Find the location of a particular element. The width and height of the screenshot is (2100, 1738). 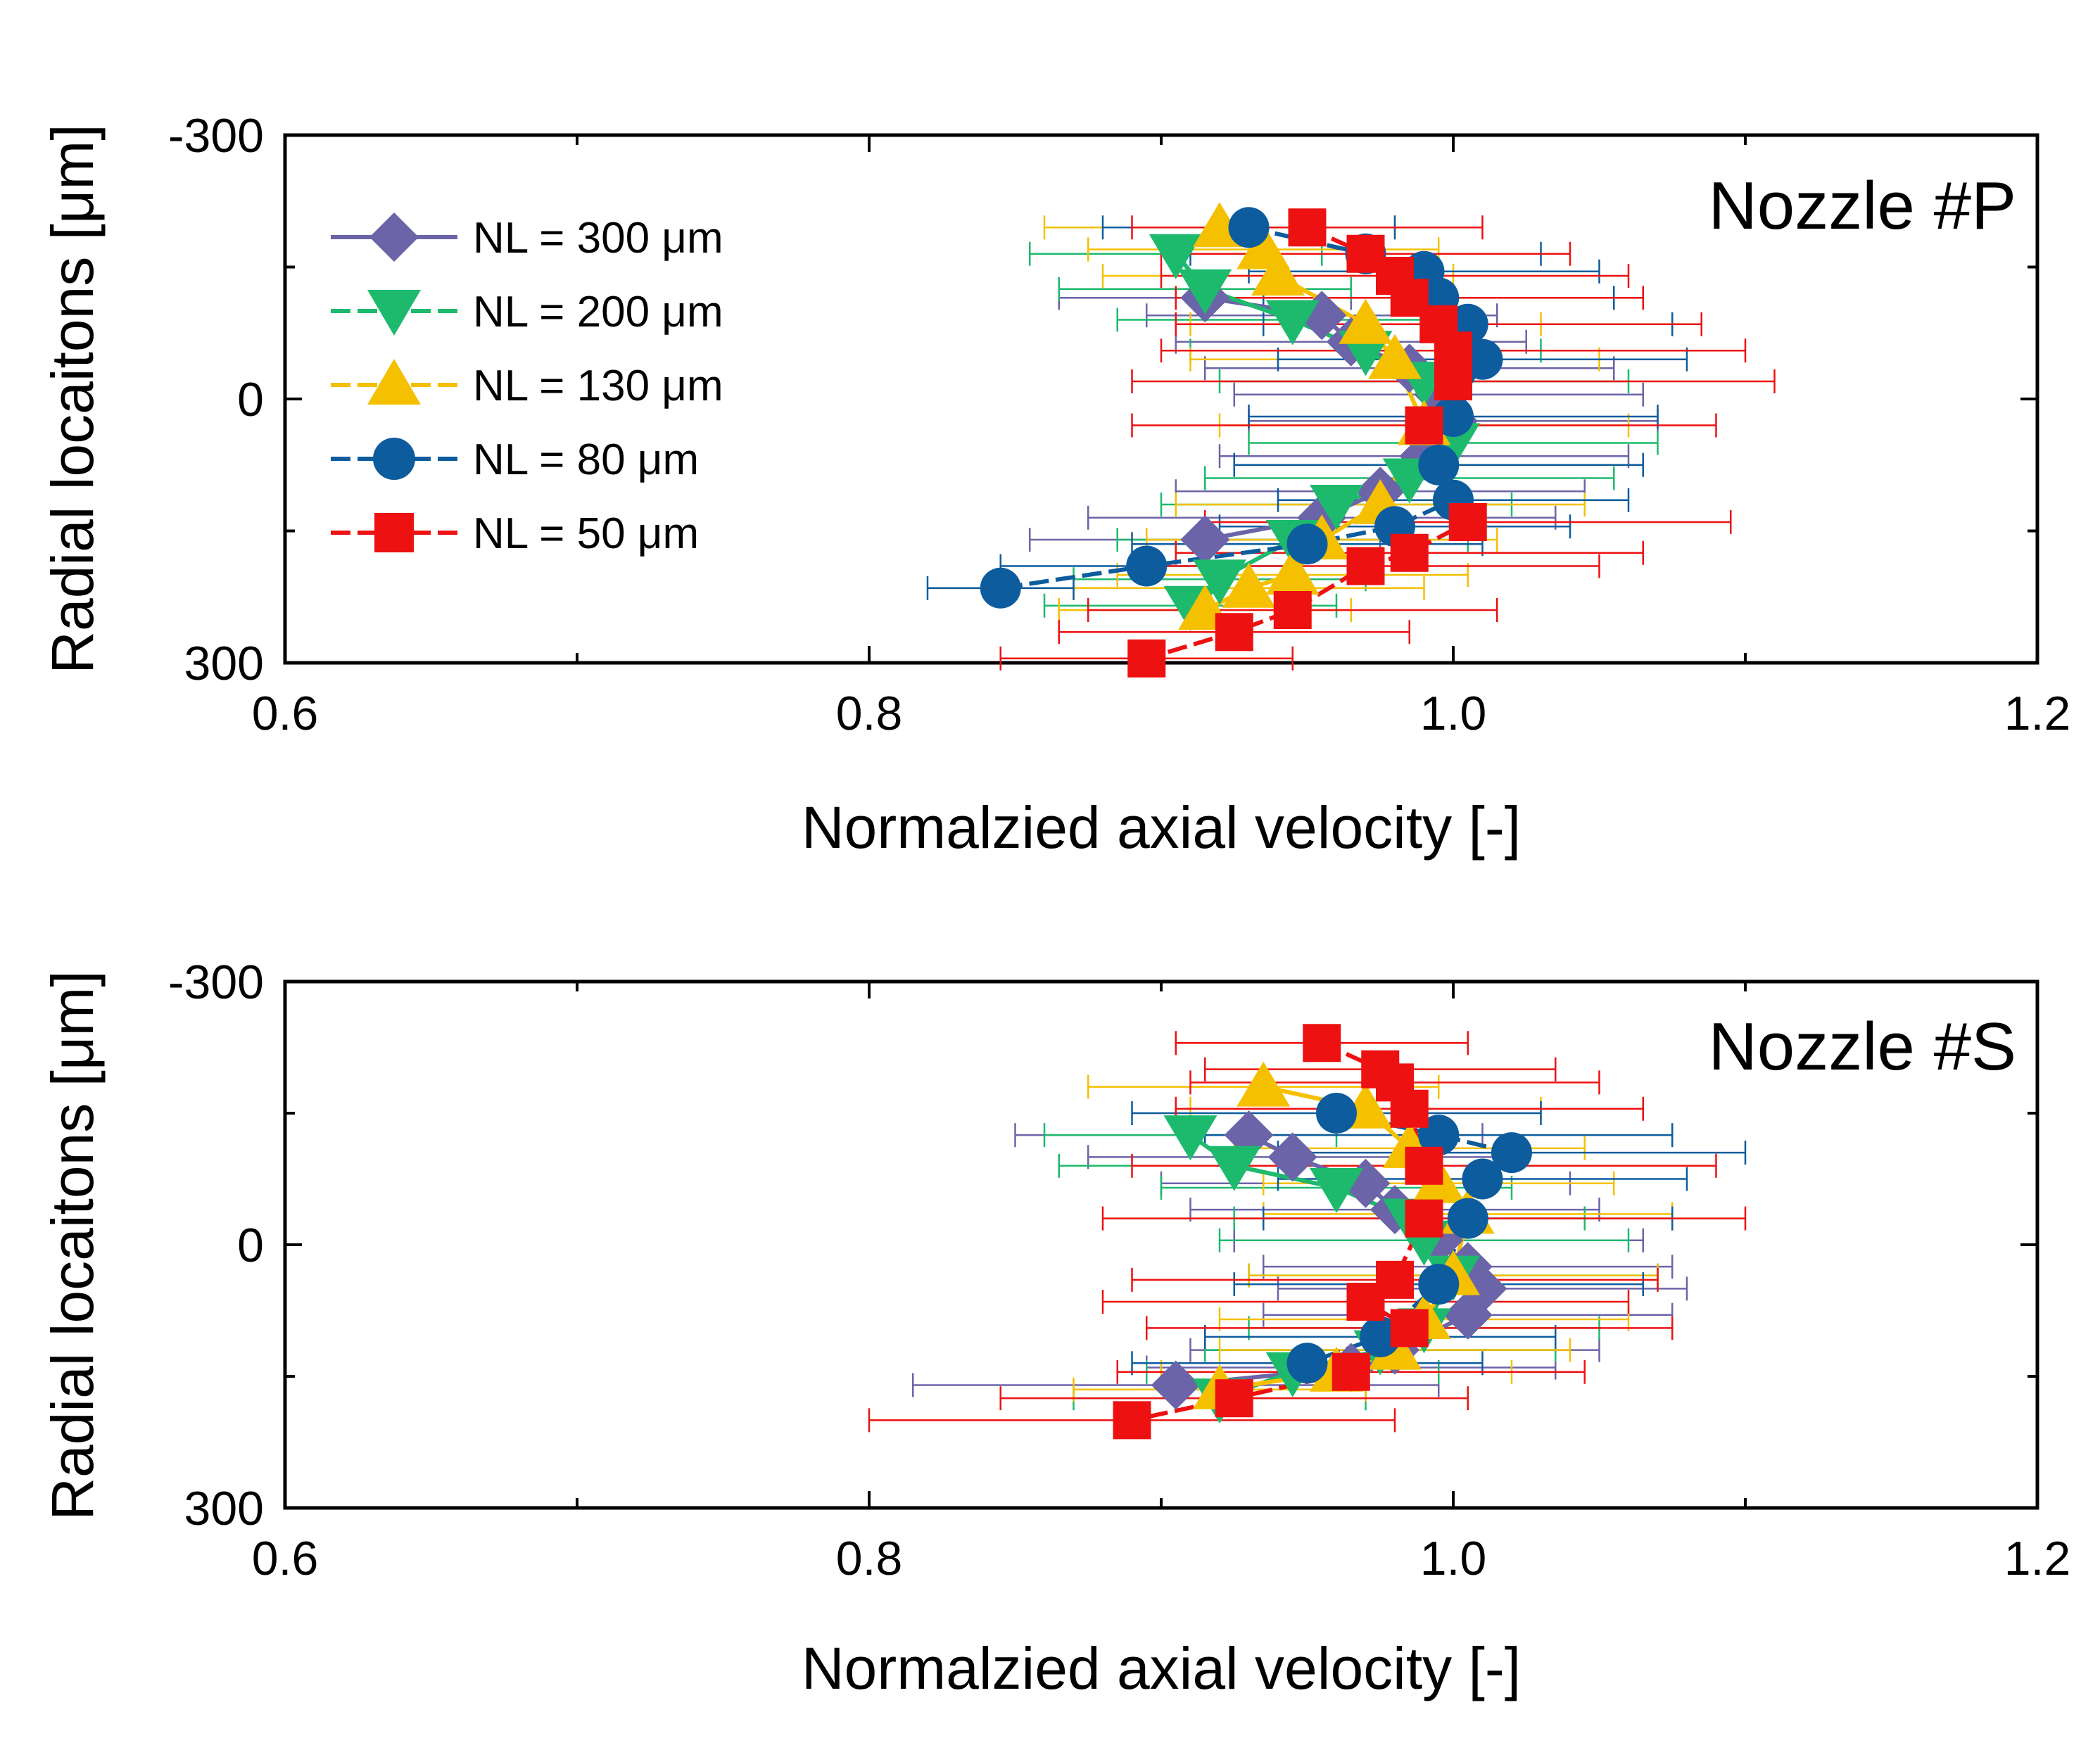

panel-title: Nozzle #P is located at coordinates (1862, 206).